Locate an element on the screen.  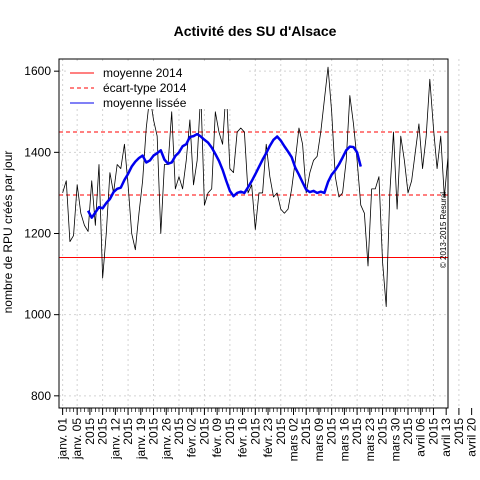
x-tick-label-5: 2015 is located at coordinates (128, 431).